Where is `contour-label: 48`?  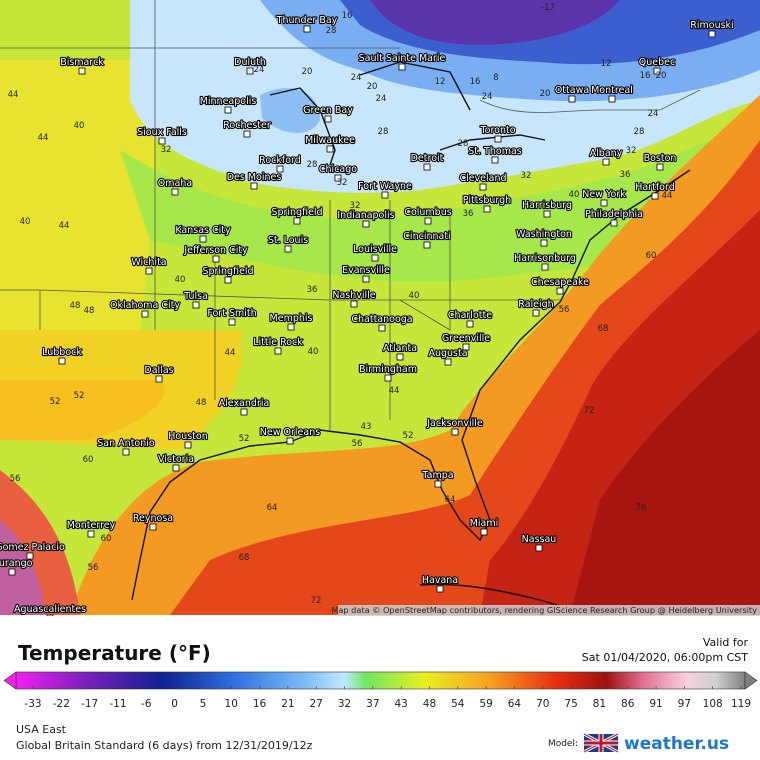
contour-label: 48 is located at coordinates (89, 311).